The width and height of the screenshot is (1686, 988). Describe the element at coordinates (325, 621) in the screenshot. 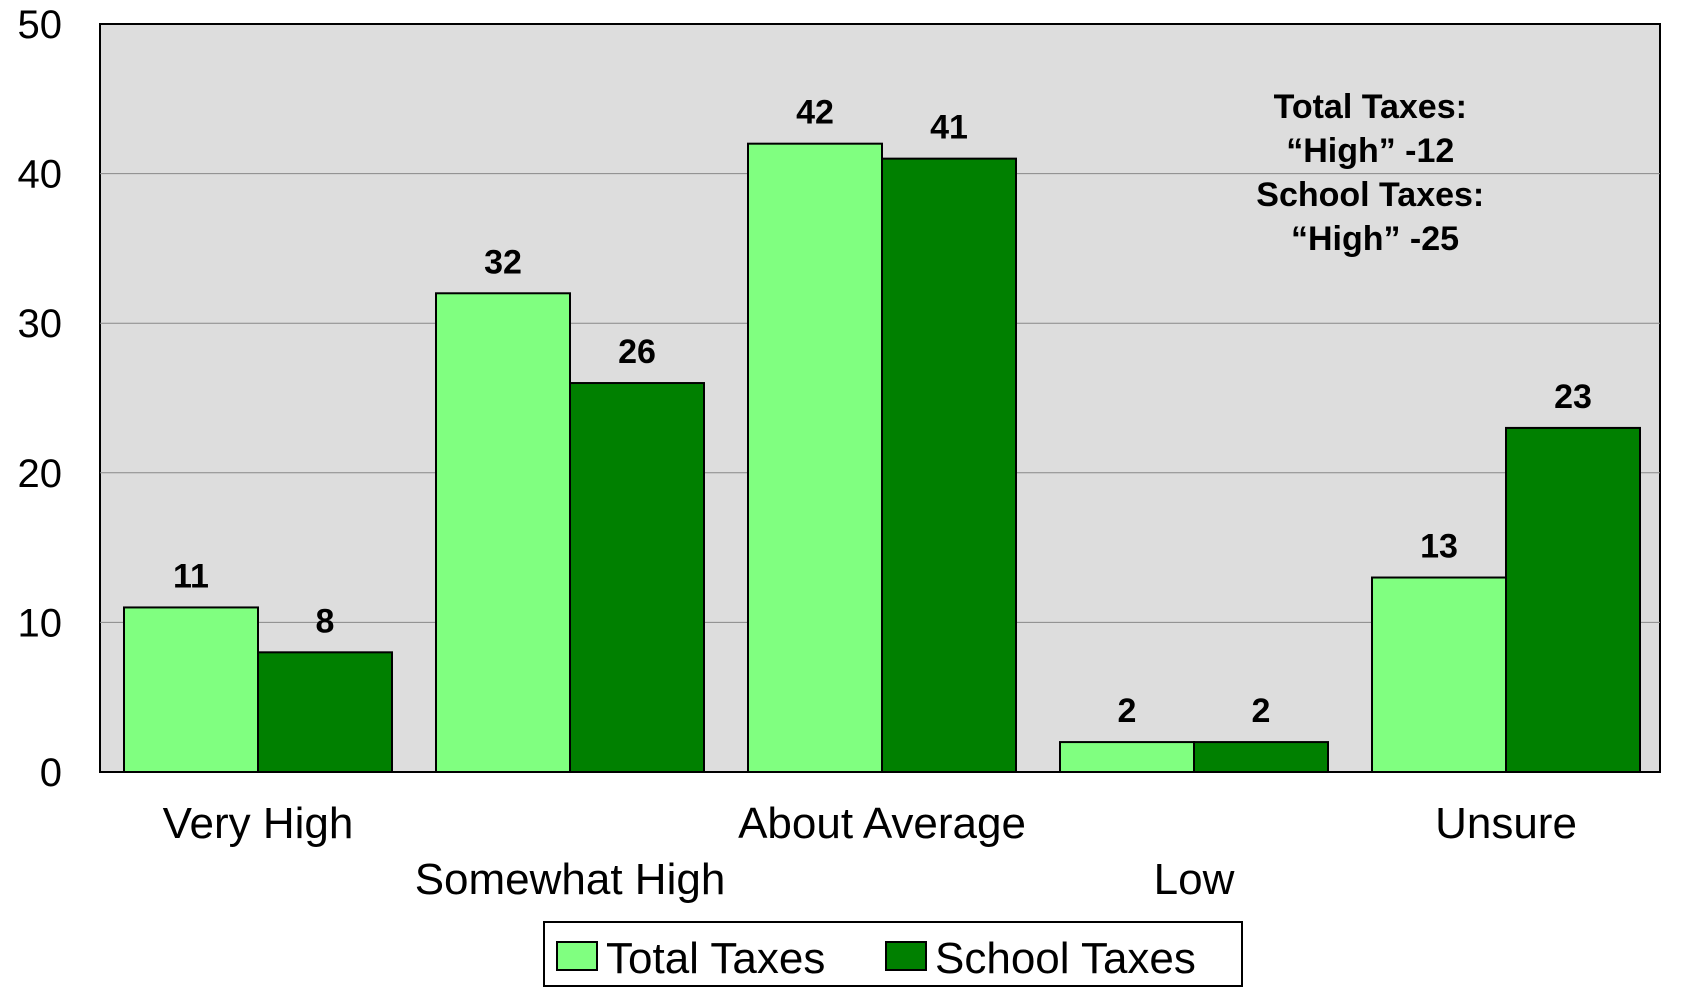

I see `data-label: 8` at that location.